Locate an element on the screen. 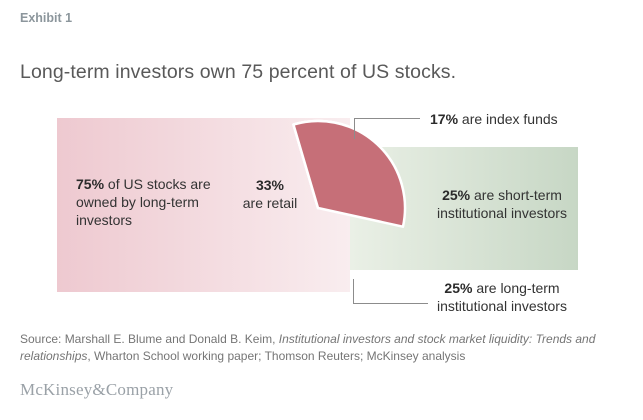 The image size is (643, 420). long-term-callout-line-horizontal is located at coordinates (390, 303).